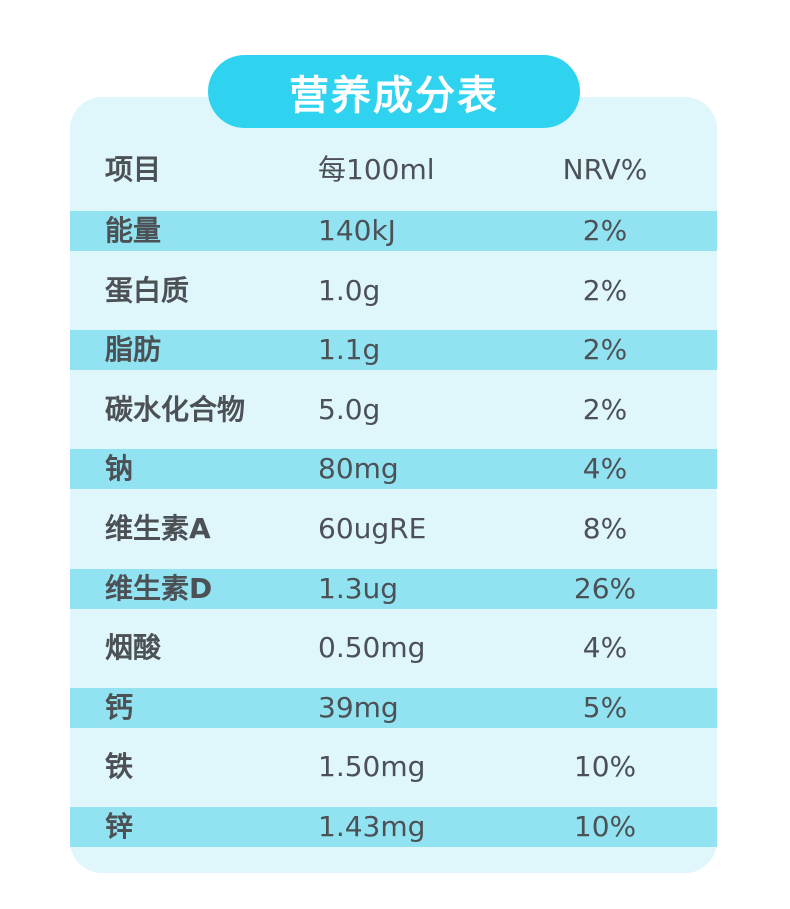 The width and height of the screenshot is (790, 909). Describe the element at coordinates (393, 410) in the screenshot. I see `table-row: 碳水化合物 5.0g 2%` at that location.